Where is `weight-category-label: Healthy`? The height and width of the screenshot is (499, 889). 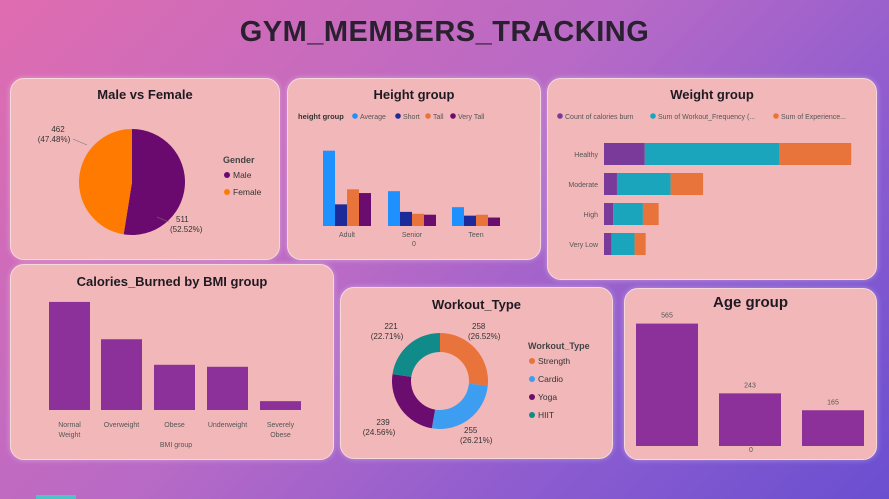 weight-category-label: Healthy is located at coordinates (586, 155).